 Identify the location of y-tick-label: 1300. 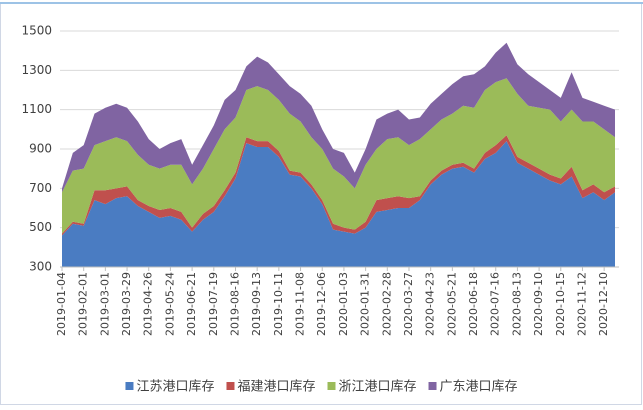
(36, 70).